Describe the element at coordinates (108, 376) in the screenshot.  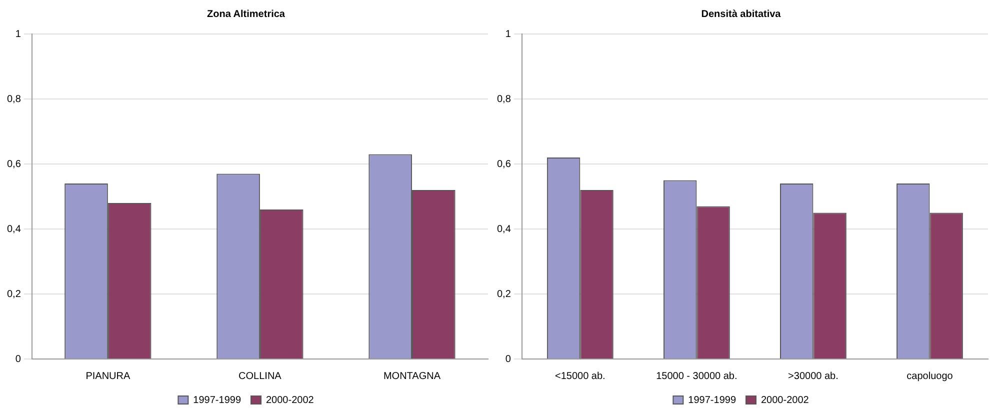
I see `x-tick-label: PIANURA` at that location.